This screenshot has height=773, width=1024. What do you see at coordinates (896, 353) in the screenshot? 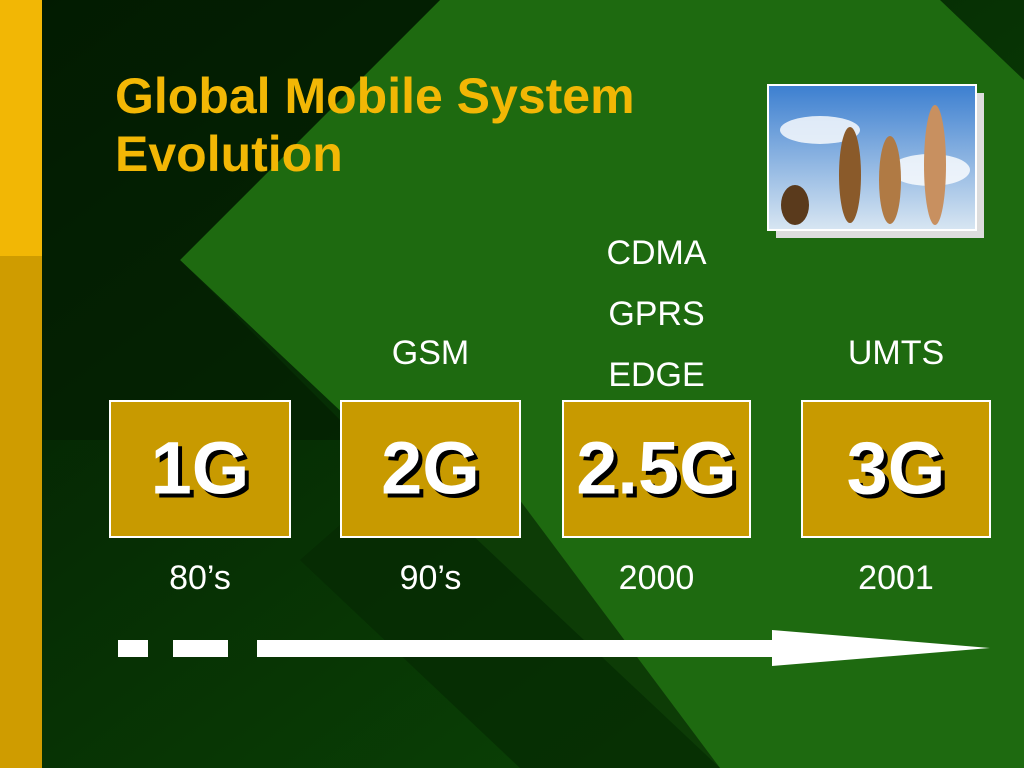
I see `technology: UMTS` at bounding box center [896, 353].